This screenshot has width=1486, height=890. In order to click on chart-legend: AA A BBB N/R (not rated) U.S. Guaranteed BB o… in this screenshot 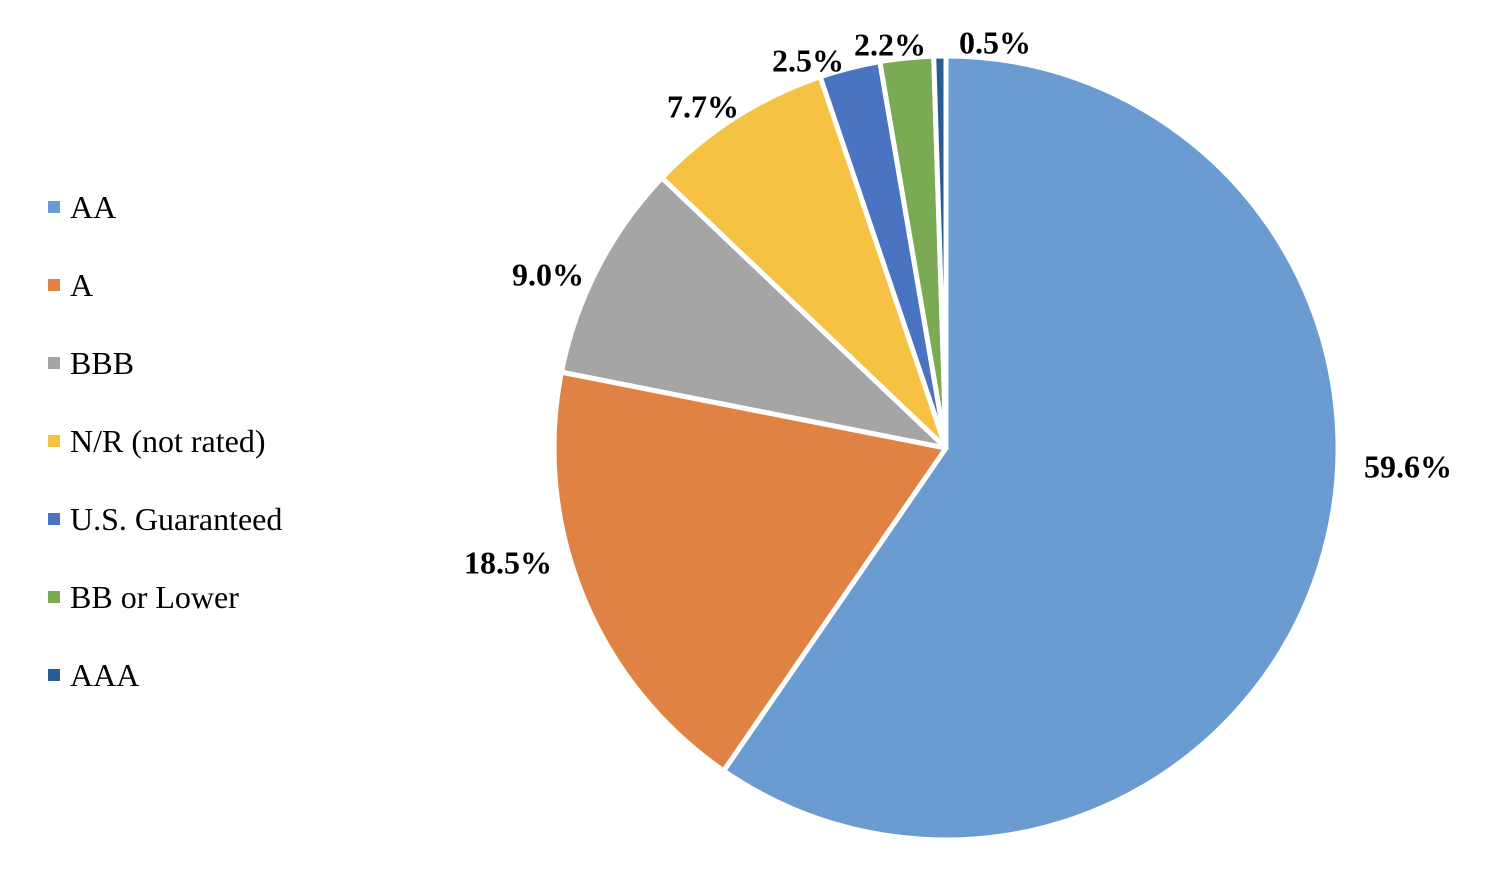, I will do `click(198, 441)`.